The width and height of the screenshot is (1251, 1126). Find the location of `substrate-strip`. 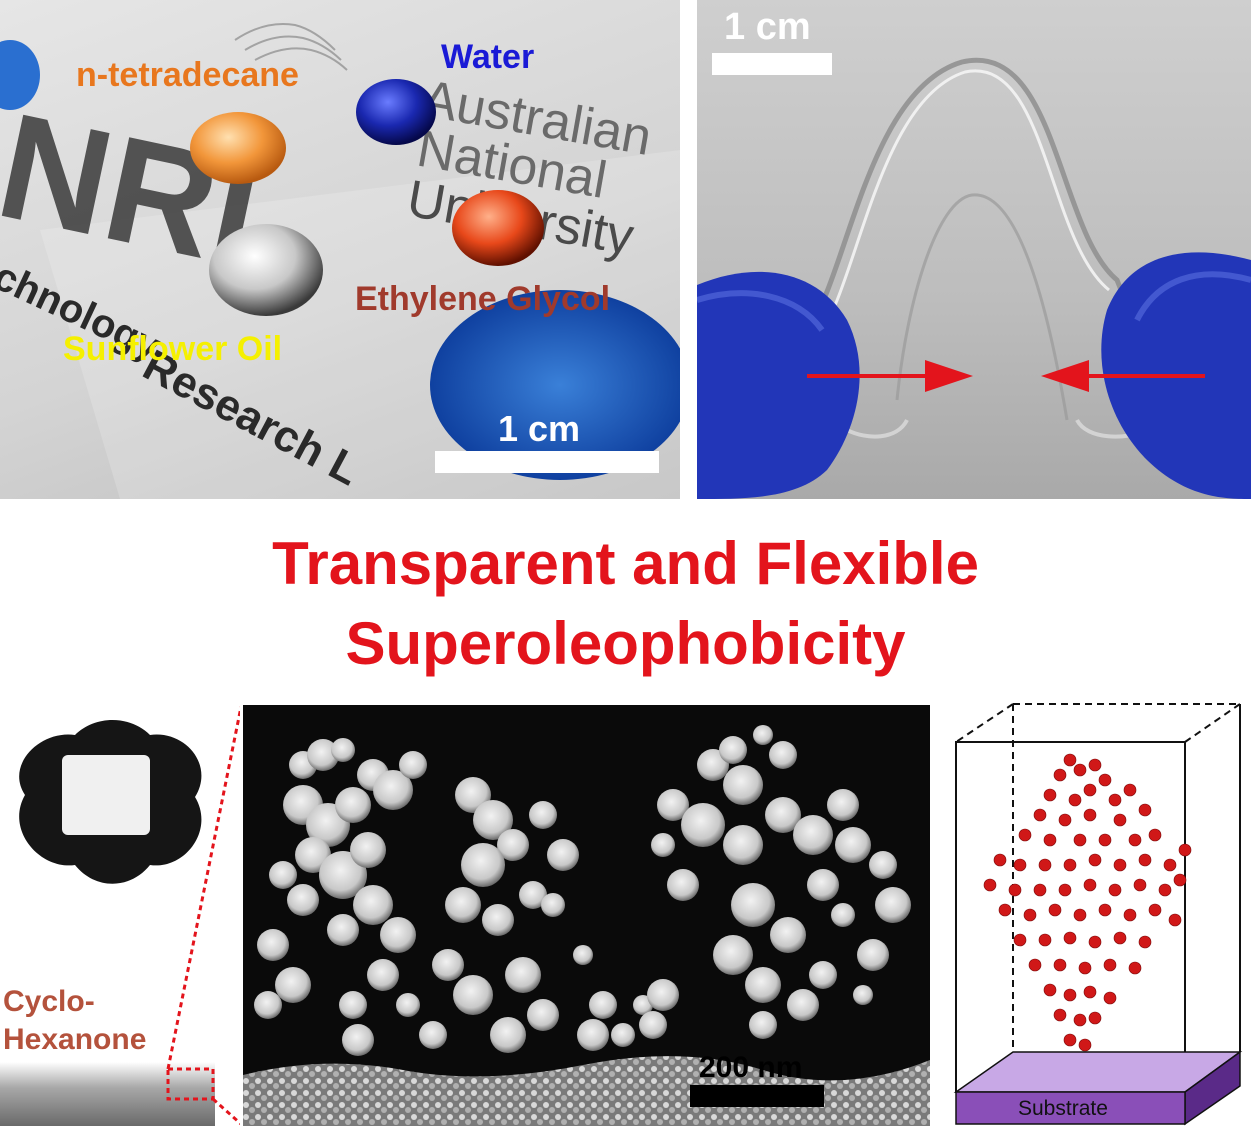

substrate-strip is located at coordinates (107, 1094).